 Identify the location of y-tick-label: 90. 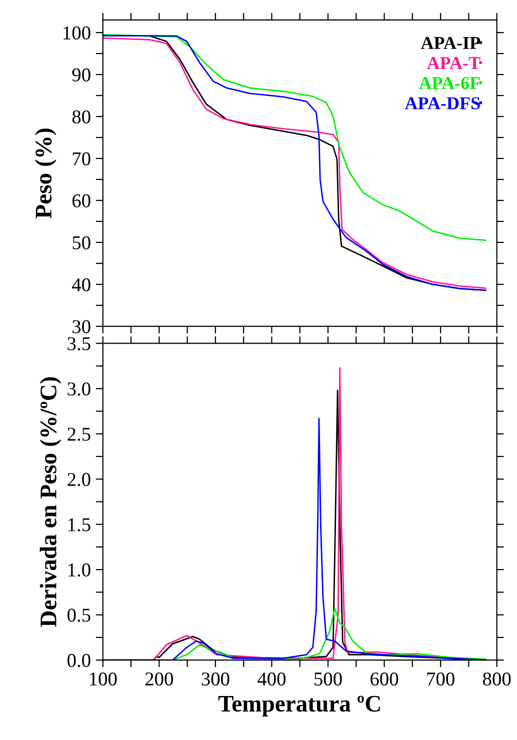
(81, 75).